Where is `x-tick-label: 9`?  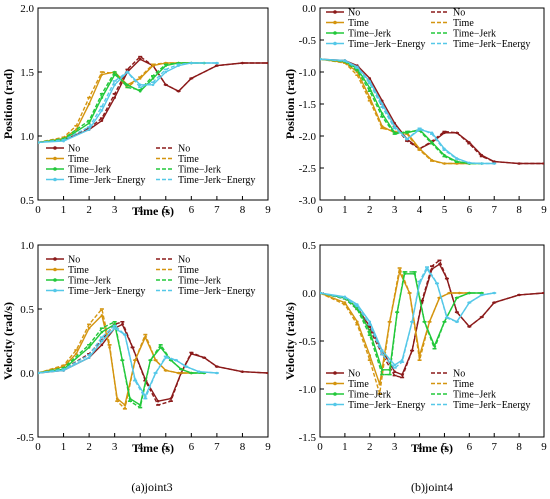
x-tick-label: 9 is located at coordinates (544, 447).